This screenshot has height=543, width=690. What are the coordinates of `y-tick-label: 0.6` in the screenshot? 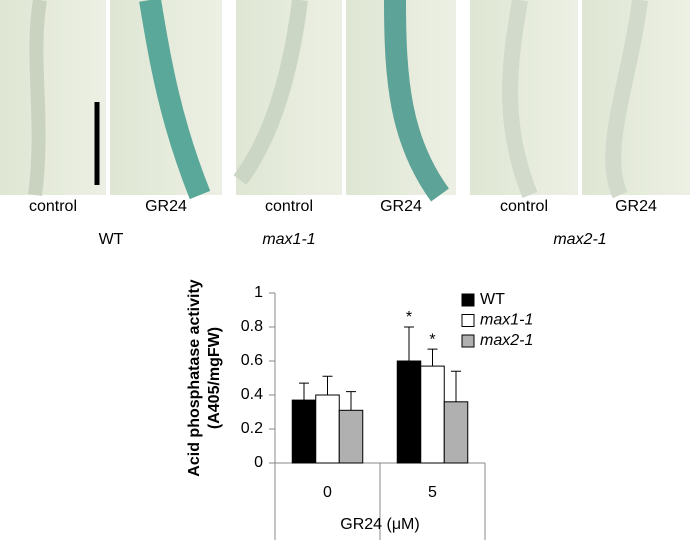 It's located at (252, 360).